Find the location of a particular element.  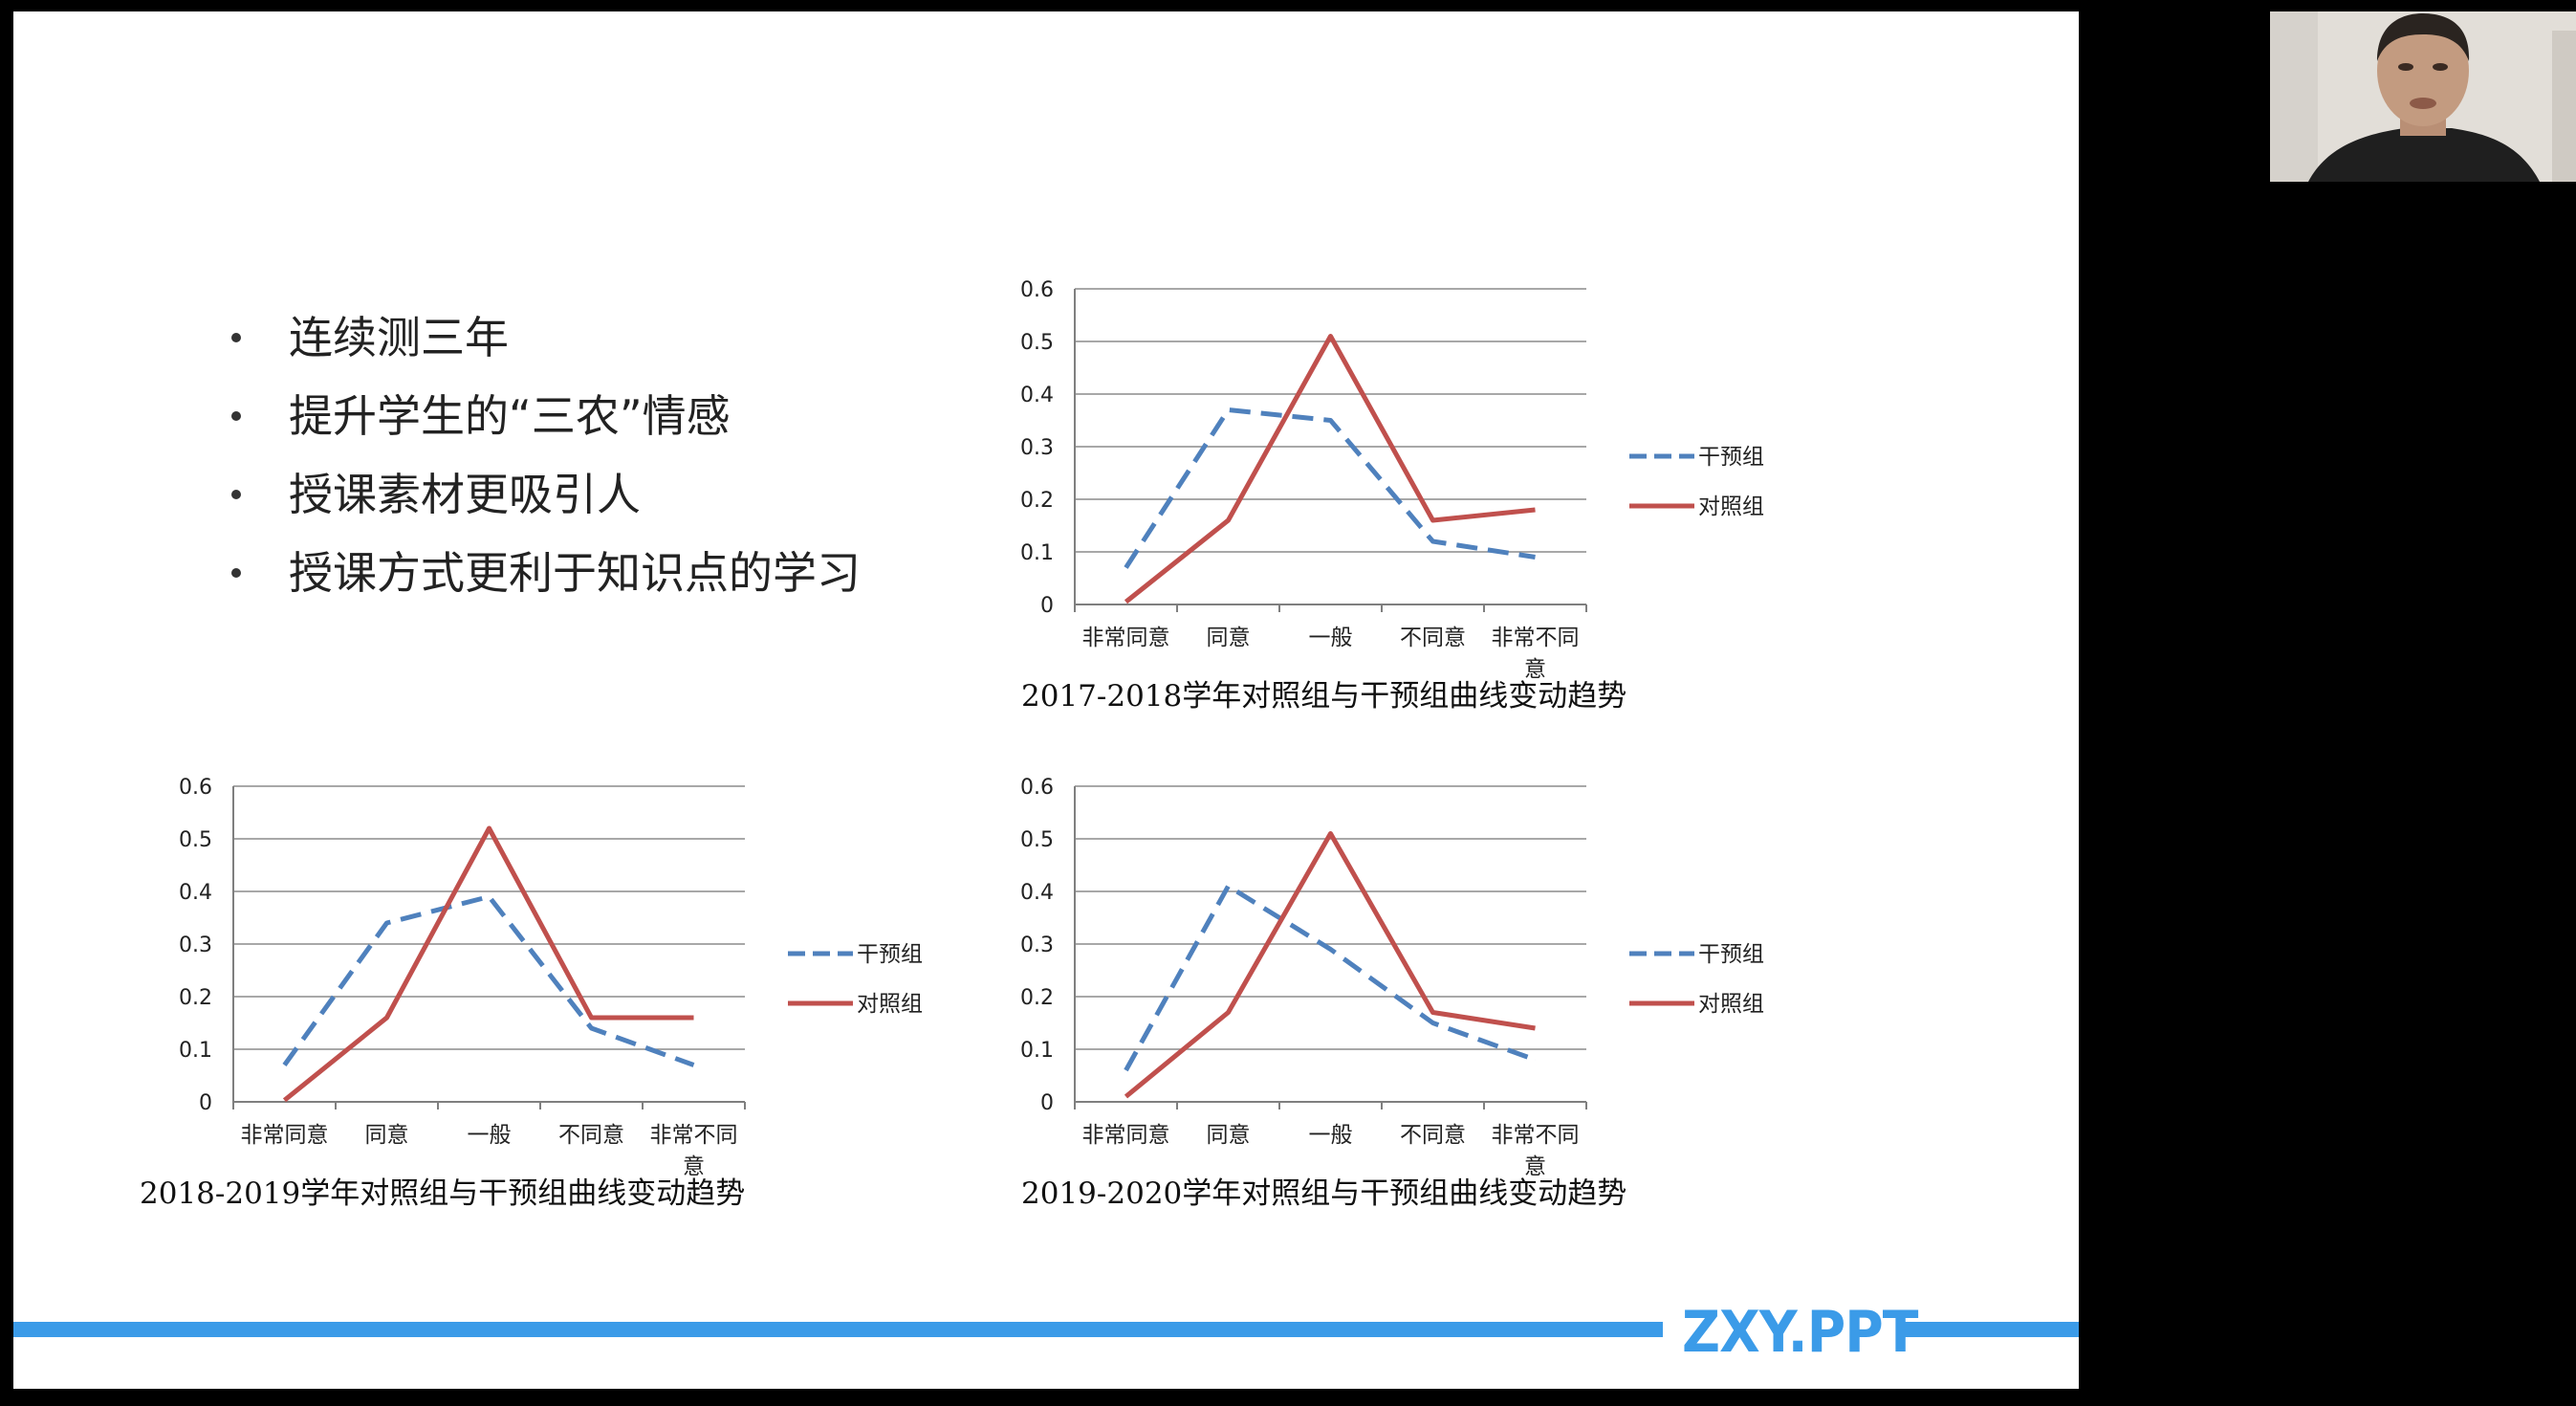

webcam-video is located at coordinates (2423, 96).